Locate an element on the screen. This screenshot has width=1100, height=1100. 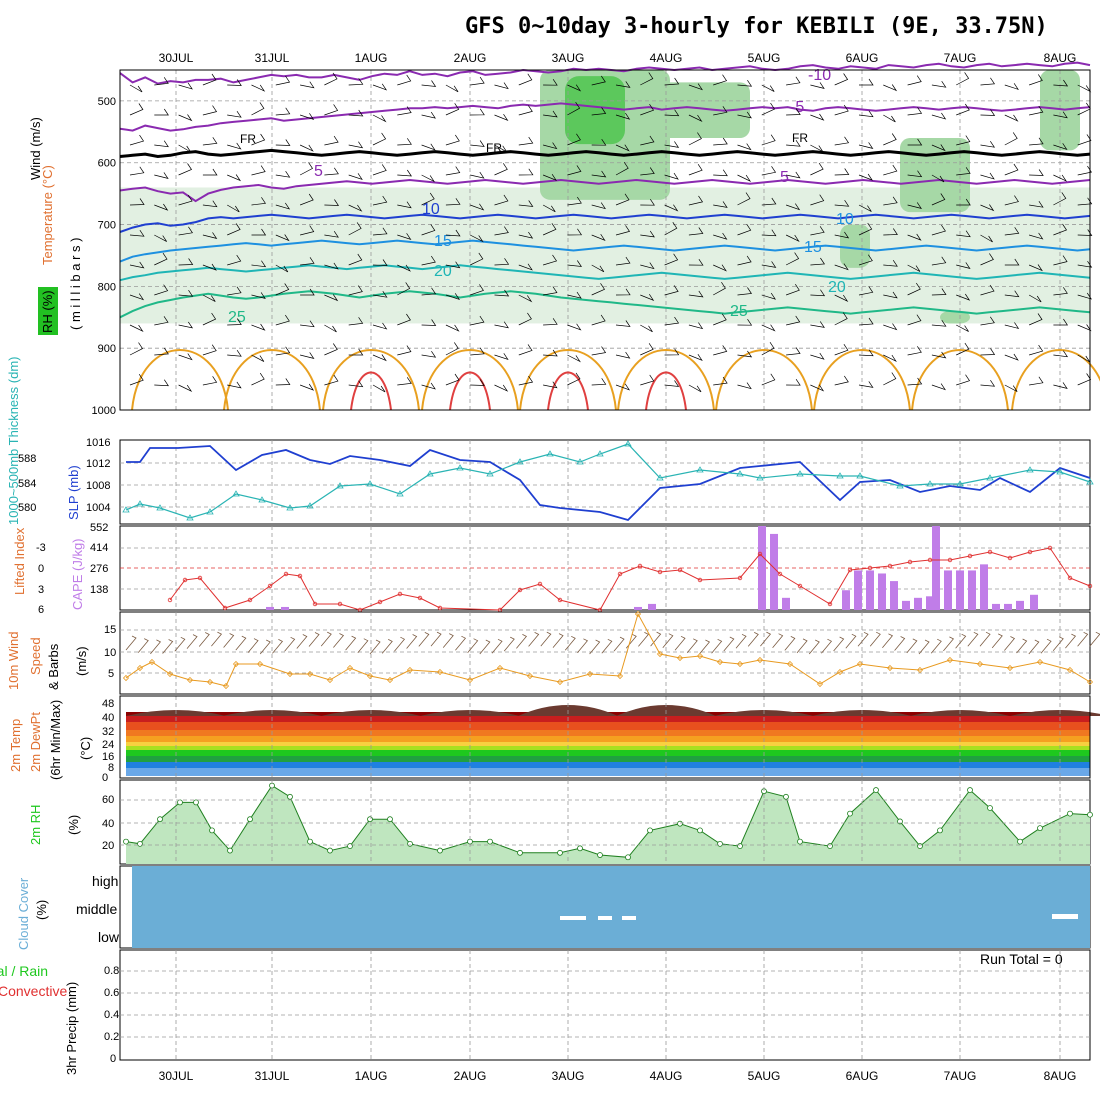
warm-contour is located at coordinates (272, 380).